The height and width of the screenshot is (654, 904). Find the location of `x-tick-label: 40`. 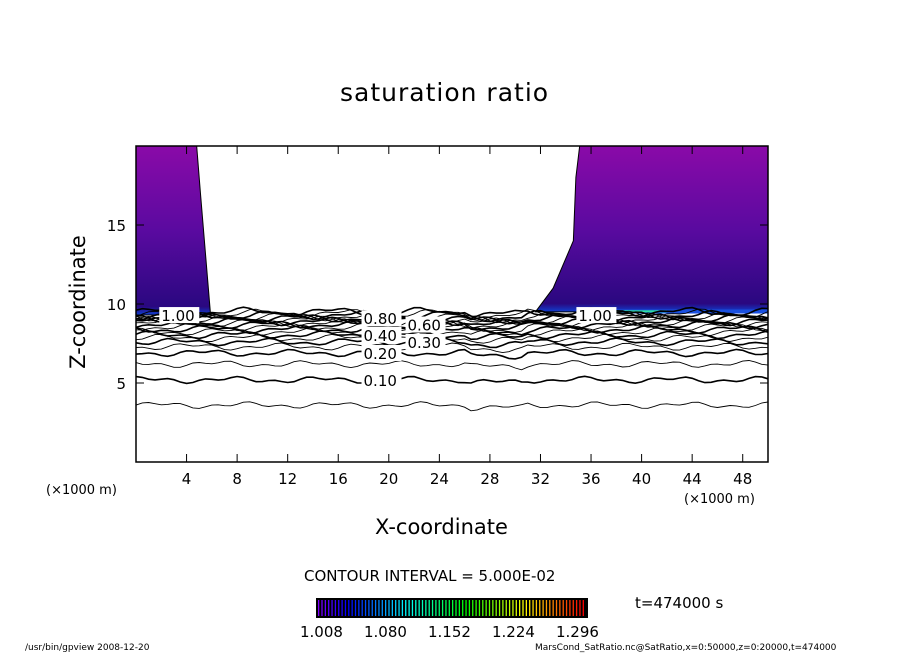

x-tick-label: 40 is located at coordinates (641, 479).